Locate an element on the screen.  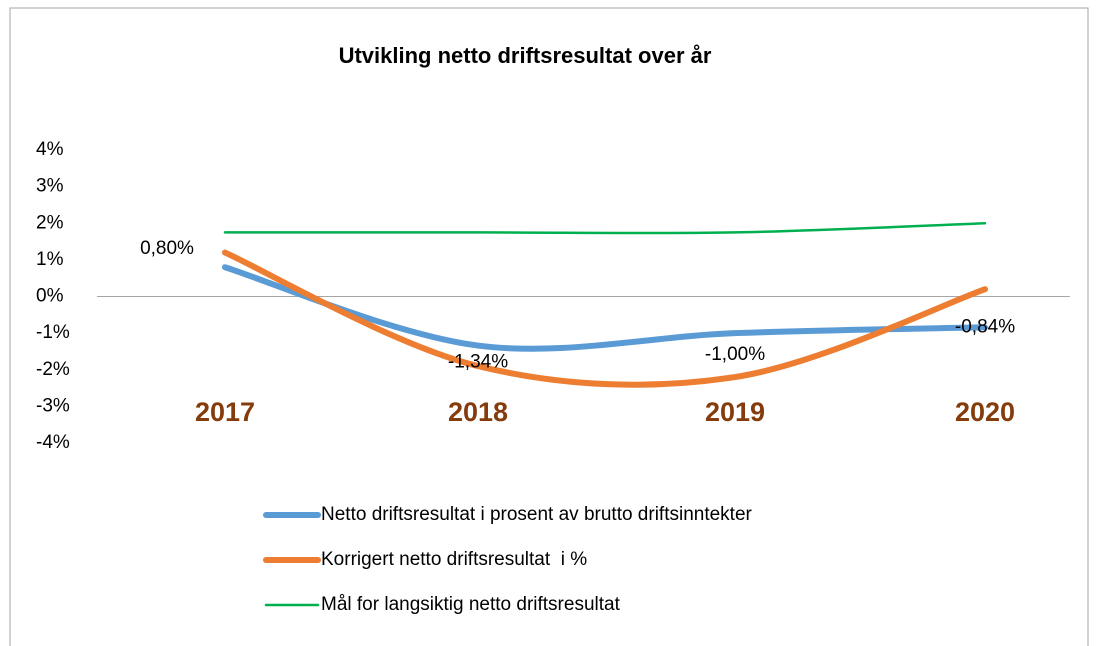
x-tick-label: 2018 is located at coordinates (478, 412).